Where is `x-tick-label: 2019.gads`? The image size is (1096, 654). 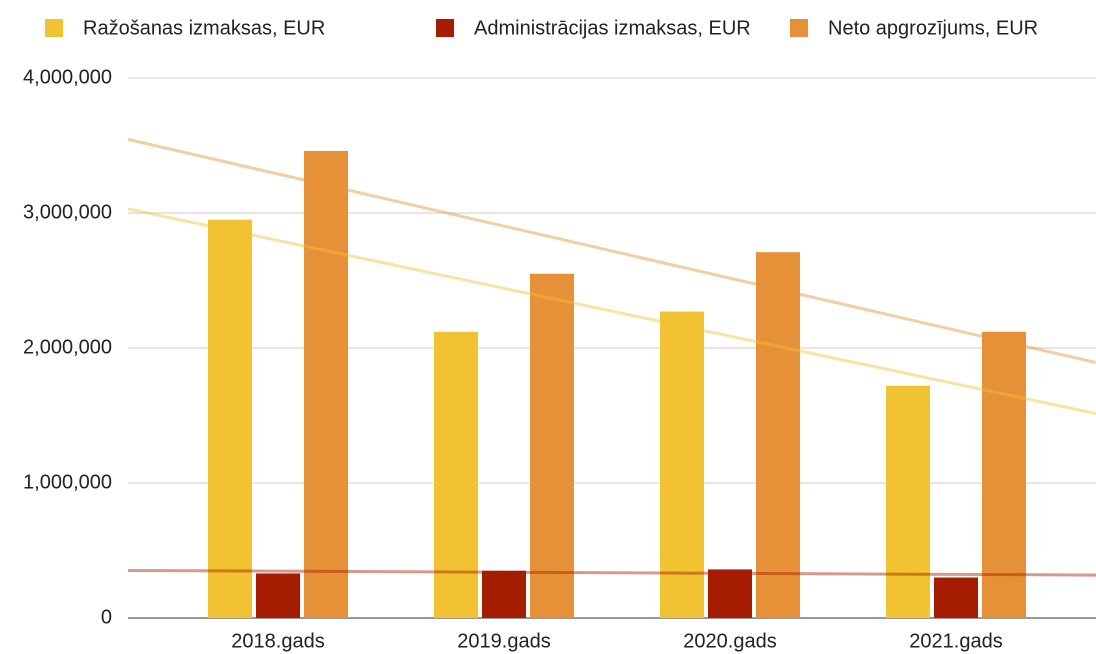
x-tick-label: 2019.gads is located at coordinates (503, 641).